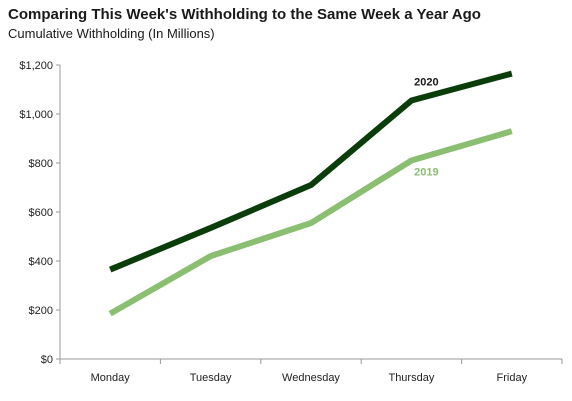  What do you see at coordinates (311, 378) in the screenshot?
I see `x-tick-label: Wednesday` at bounding box center [311, 378].